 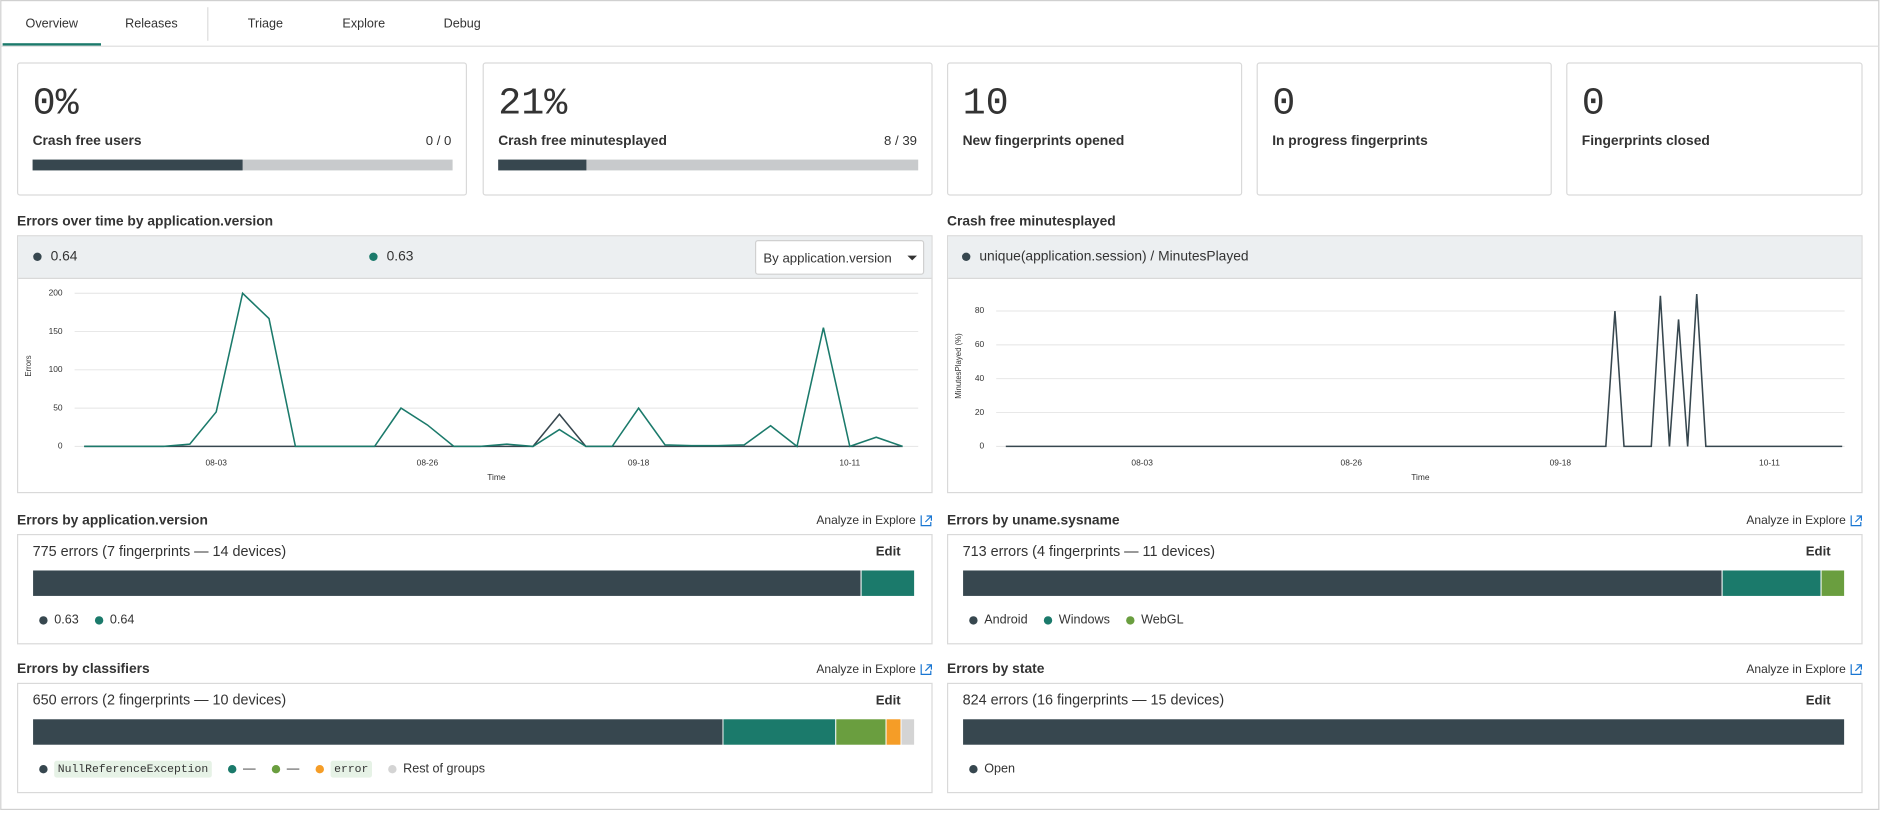 What do you see at coordinates (112, 519) in the screenshot?
I see `breakdown-title: Errors by application.version` at bounding box center [112, 519].